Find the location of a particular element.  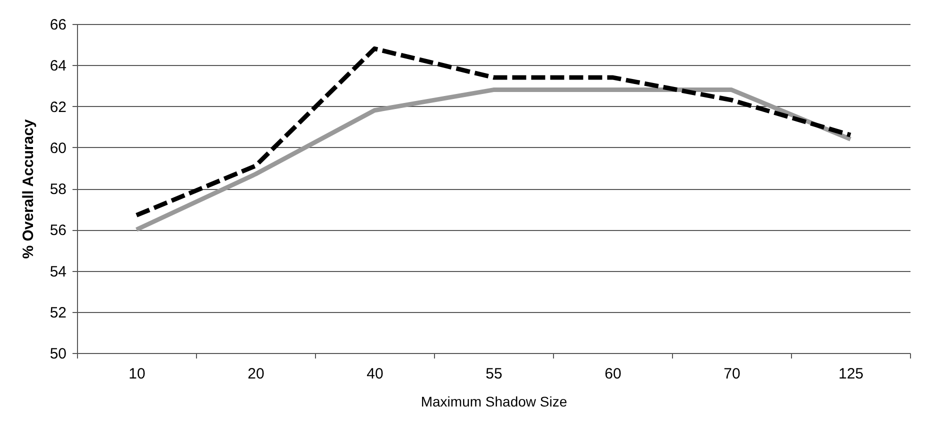

x-tick-label: 40 is located at coordinates (375, 374).